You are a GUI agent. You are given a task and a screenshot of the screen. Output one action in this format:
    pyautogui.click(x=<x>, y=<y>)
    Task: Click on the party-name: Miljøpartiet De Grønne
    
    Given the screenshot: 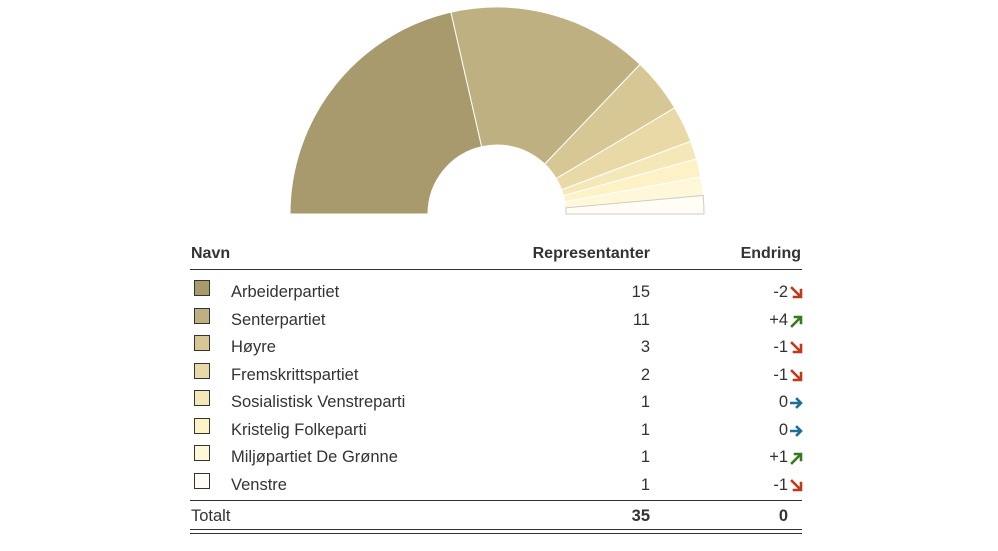 What is the action you would take?
    pyautogui.click(x=314, y=457)
    